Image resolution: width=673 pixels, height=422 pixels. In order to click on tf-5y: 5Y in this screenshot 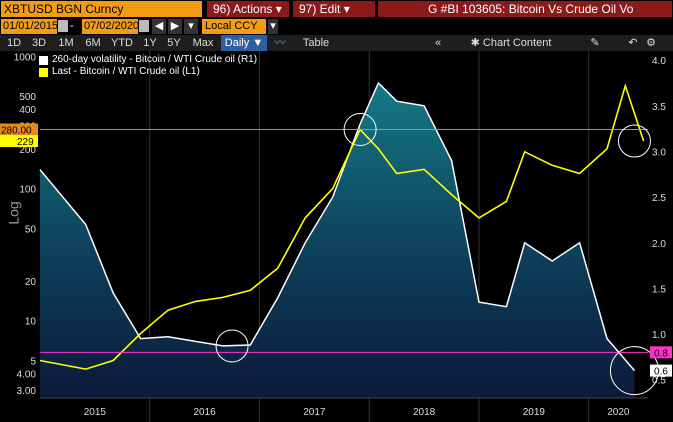, I will do `click(174, 43)`.